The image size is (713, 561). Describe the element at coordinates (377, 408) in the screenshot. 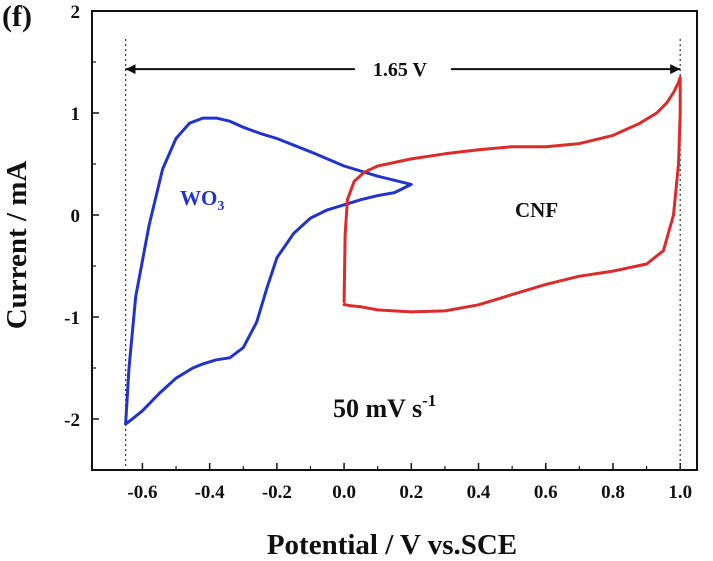

I see `scan-rate-main: 50 mV s` at that location.